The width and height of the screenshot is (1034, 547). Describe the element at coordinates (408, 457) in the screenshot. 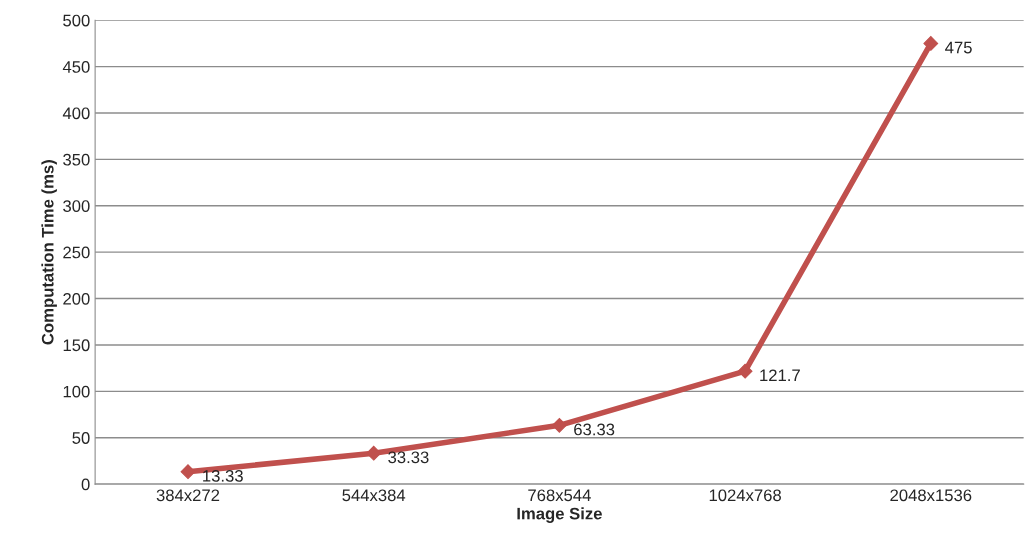

I see `data-label: 33.33` at that location.